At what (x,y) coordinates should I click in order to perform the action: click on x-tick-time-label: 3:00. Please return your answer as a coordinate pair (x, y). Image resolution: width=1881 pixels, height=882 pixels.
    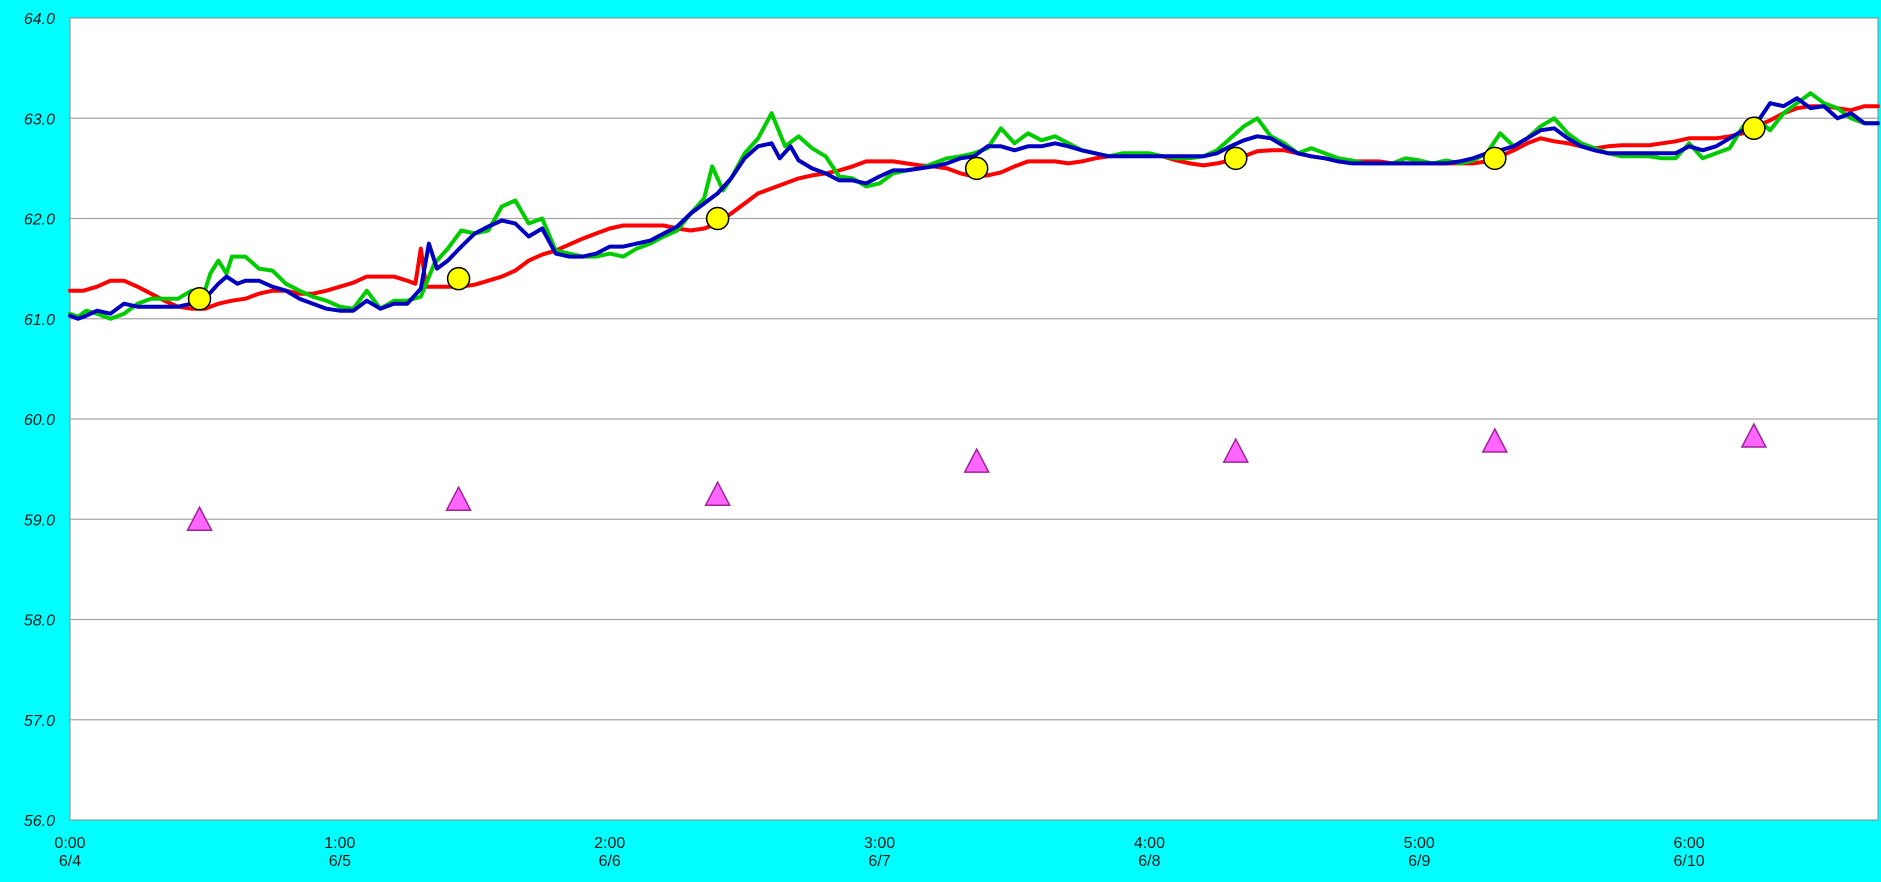
    Looking at the image, I should click on (879, 843).